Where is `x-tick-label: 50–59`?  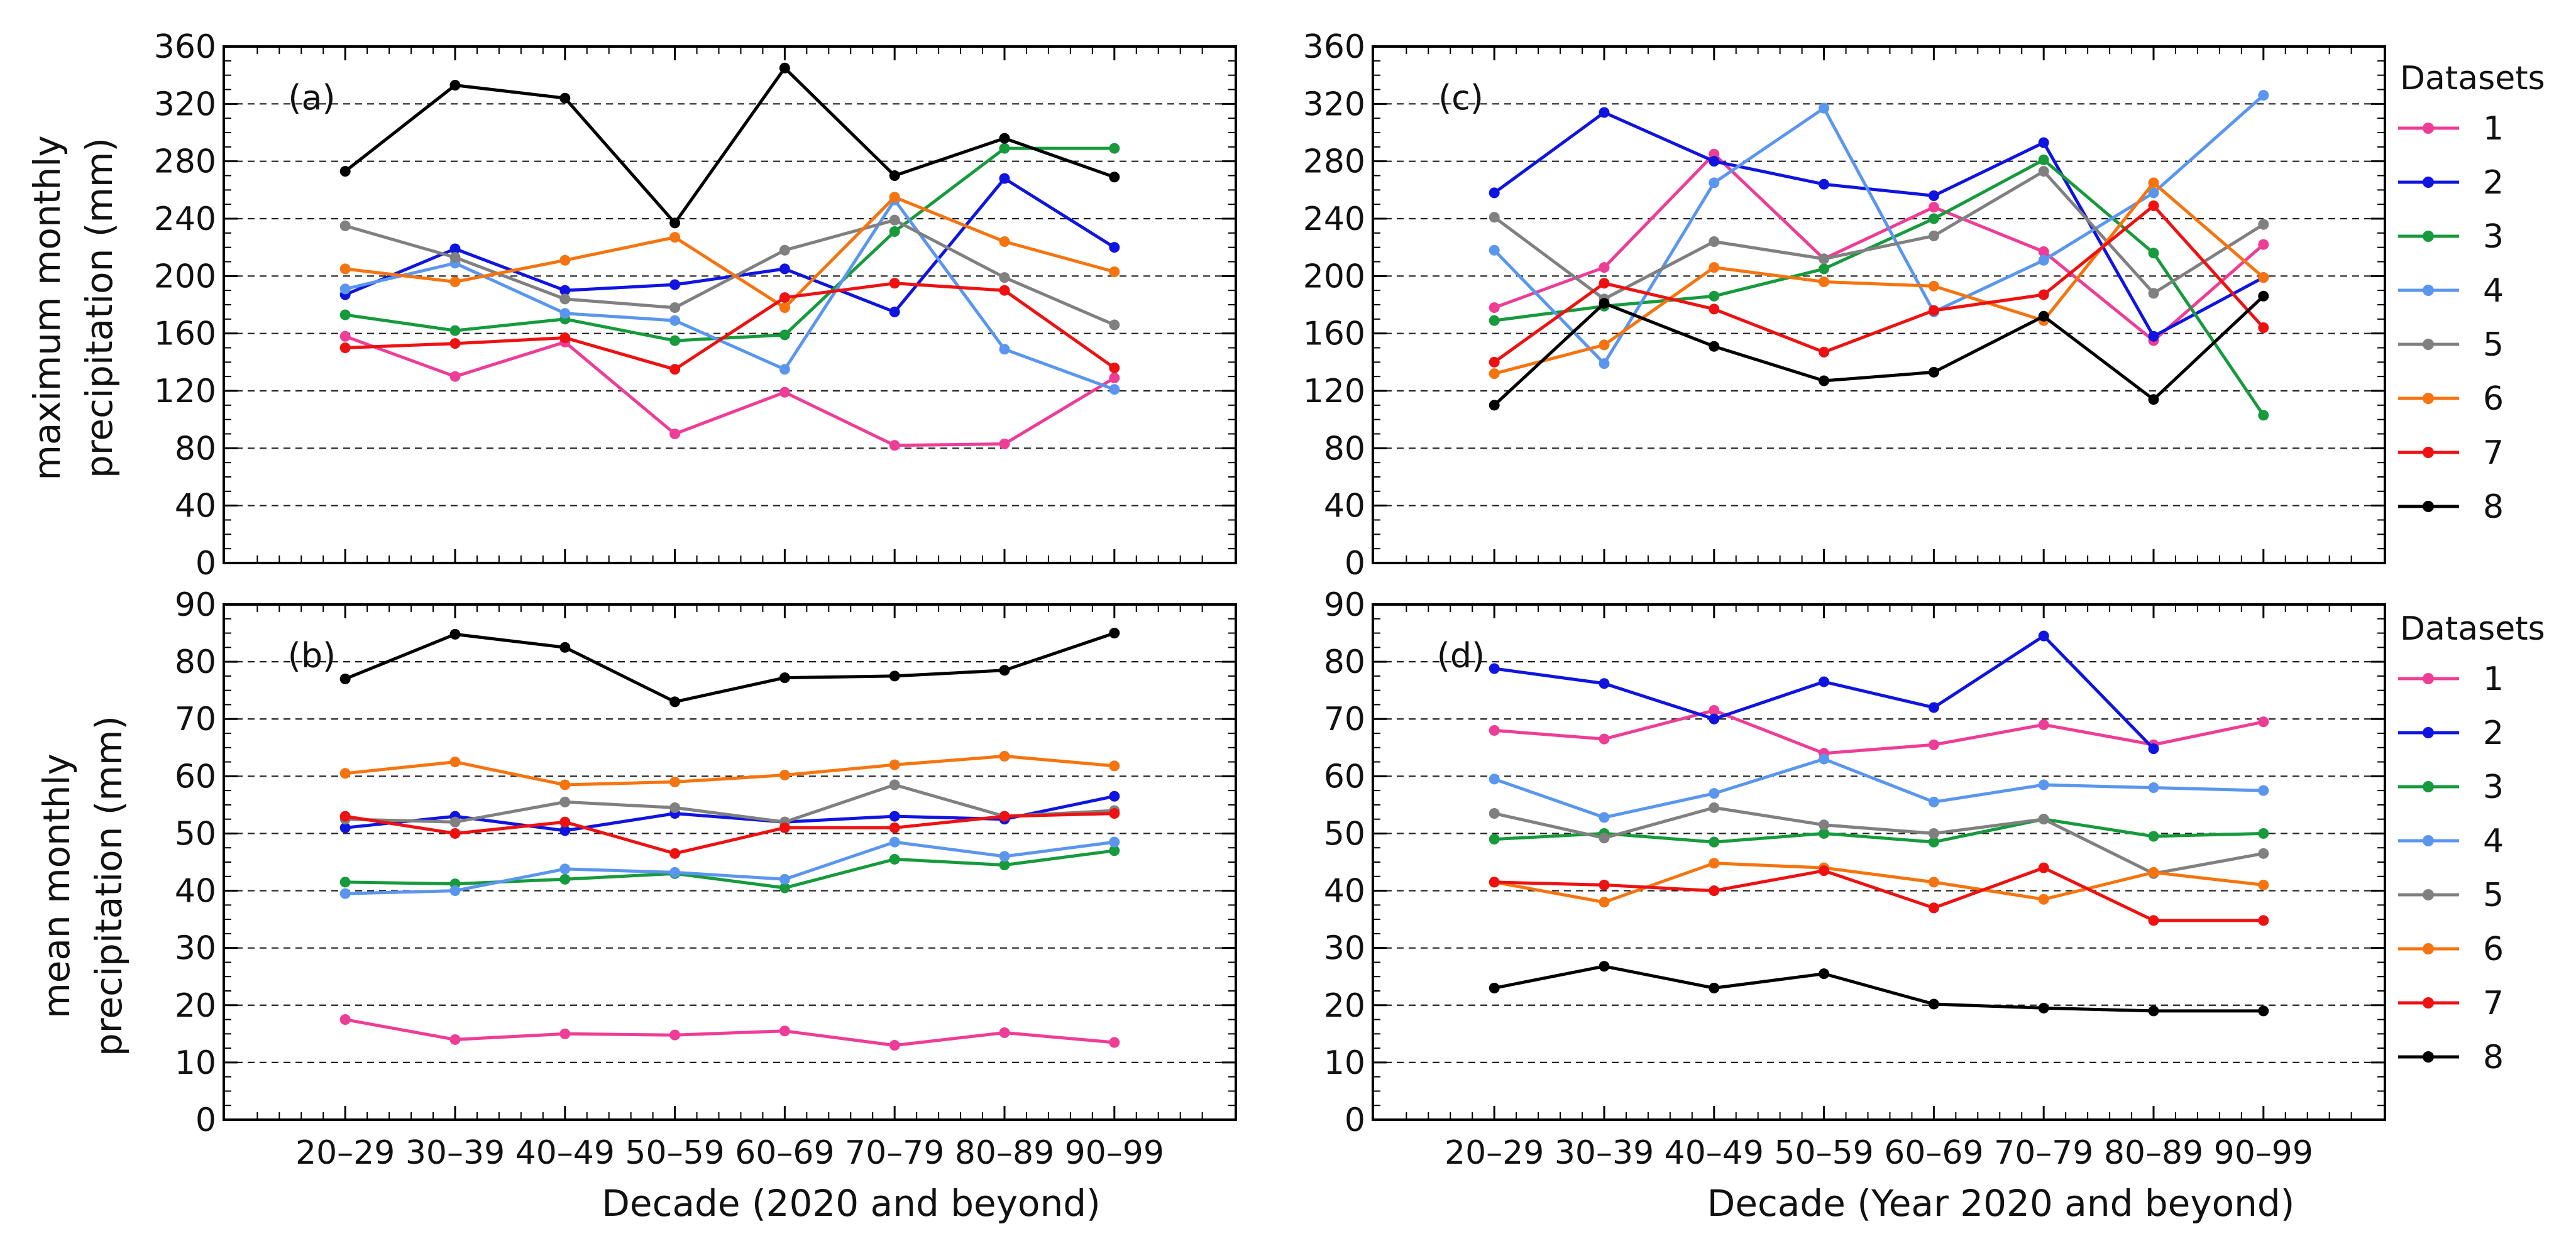 x-tick-label: 50–59 is located at coordinates (675, 1153).